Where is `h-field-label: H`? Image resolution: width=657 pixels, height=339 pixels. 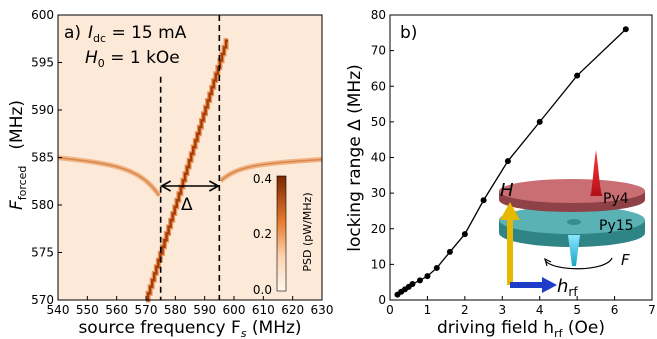 h-field-label: H is located at coordinates (507, 190).